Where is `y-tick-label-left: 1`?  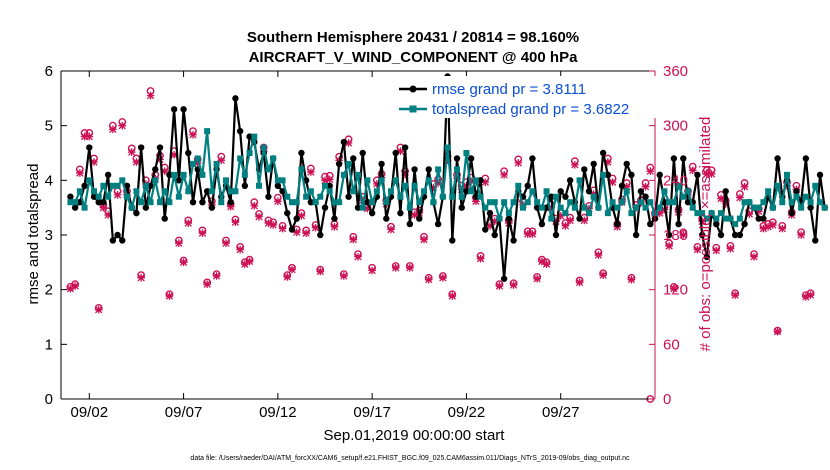
y-tick-label-left: 1 is located at coordinates (49, 344).